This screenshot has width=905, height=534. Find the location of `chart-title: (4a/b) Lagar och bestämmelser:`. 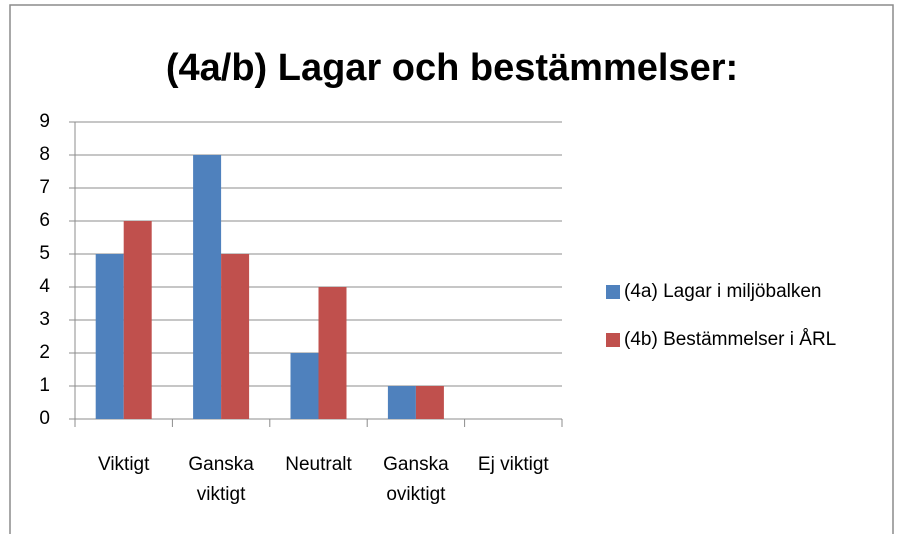

chart-title: (4a/b) Lagar och bestämmelser: is located at coordinates (452, 68).